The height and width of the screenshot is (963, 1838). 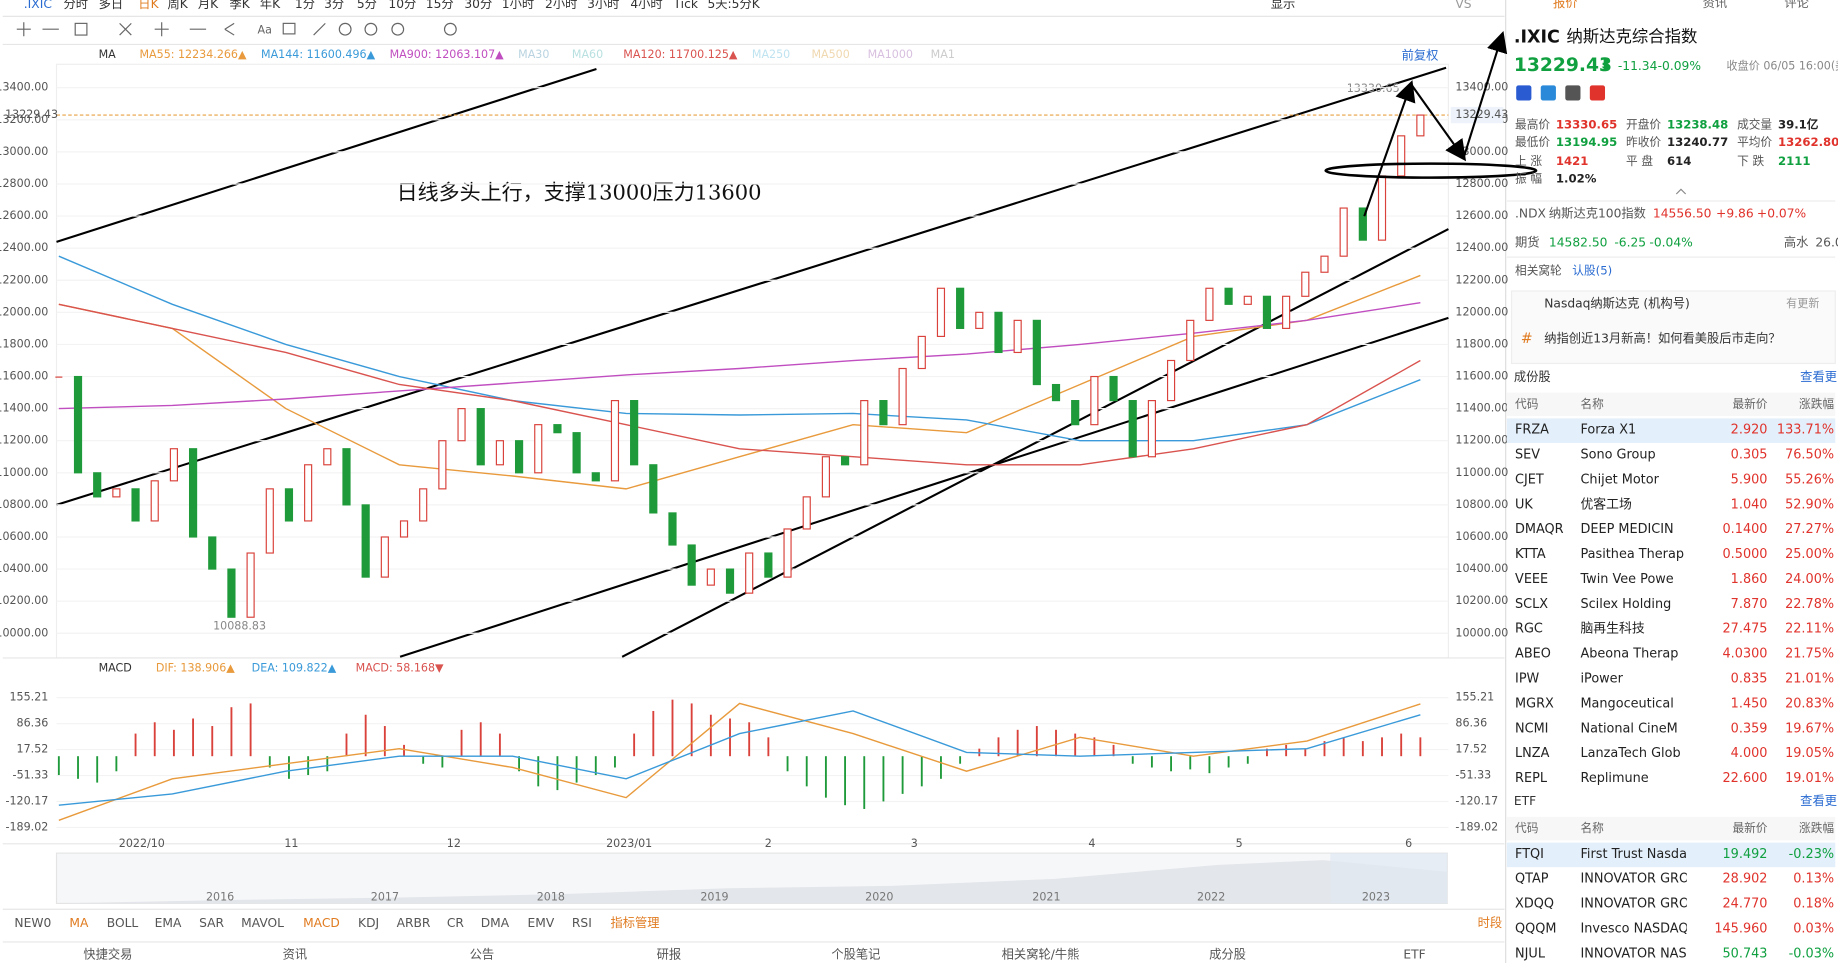 What do you see at coordinates (540, 923) in the screenshot?
I see `indicator-tab: EMV` at bounding box center [540, 923].